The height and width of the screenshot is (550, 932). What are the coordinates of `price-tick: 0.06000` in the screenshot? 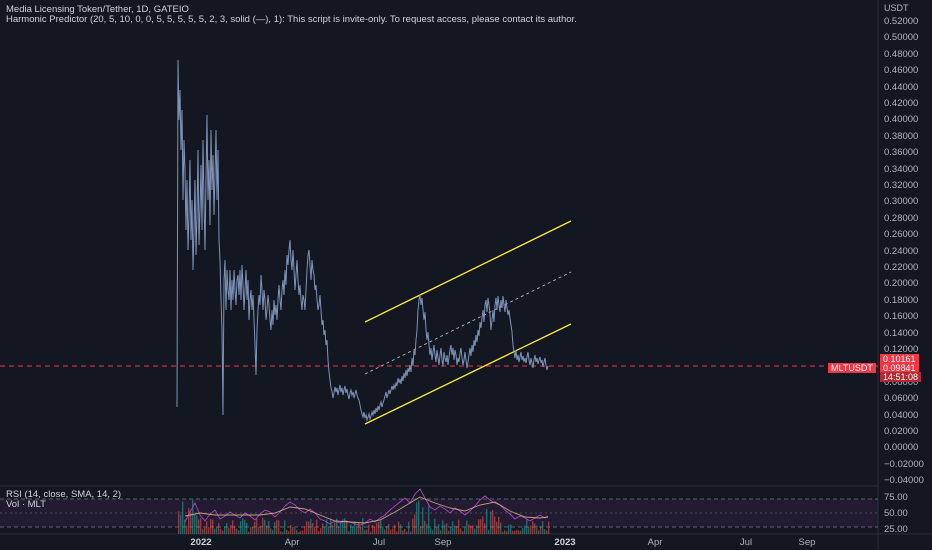 It's located at (901, 399).